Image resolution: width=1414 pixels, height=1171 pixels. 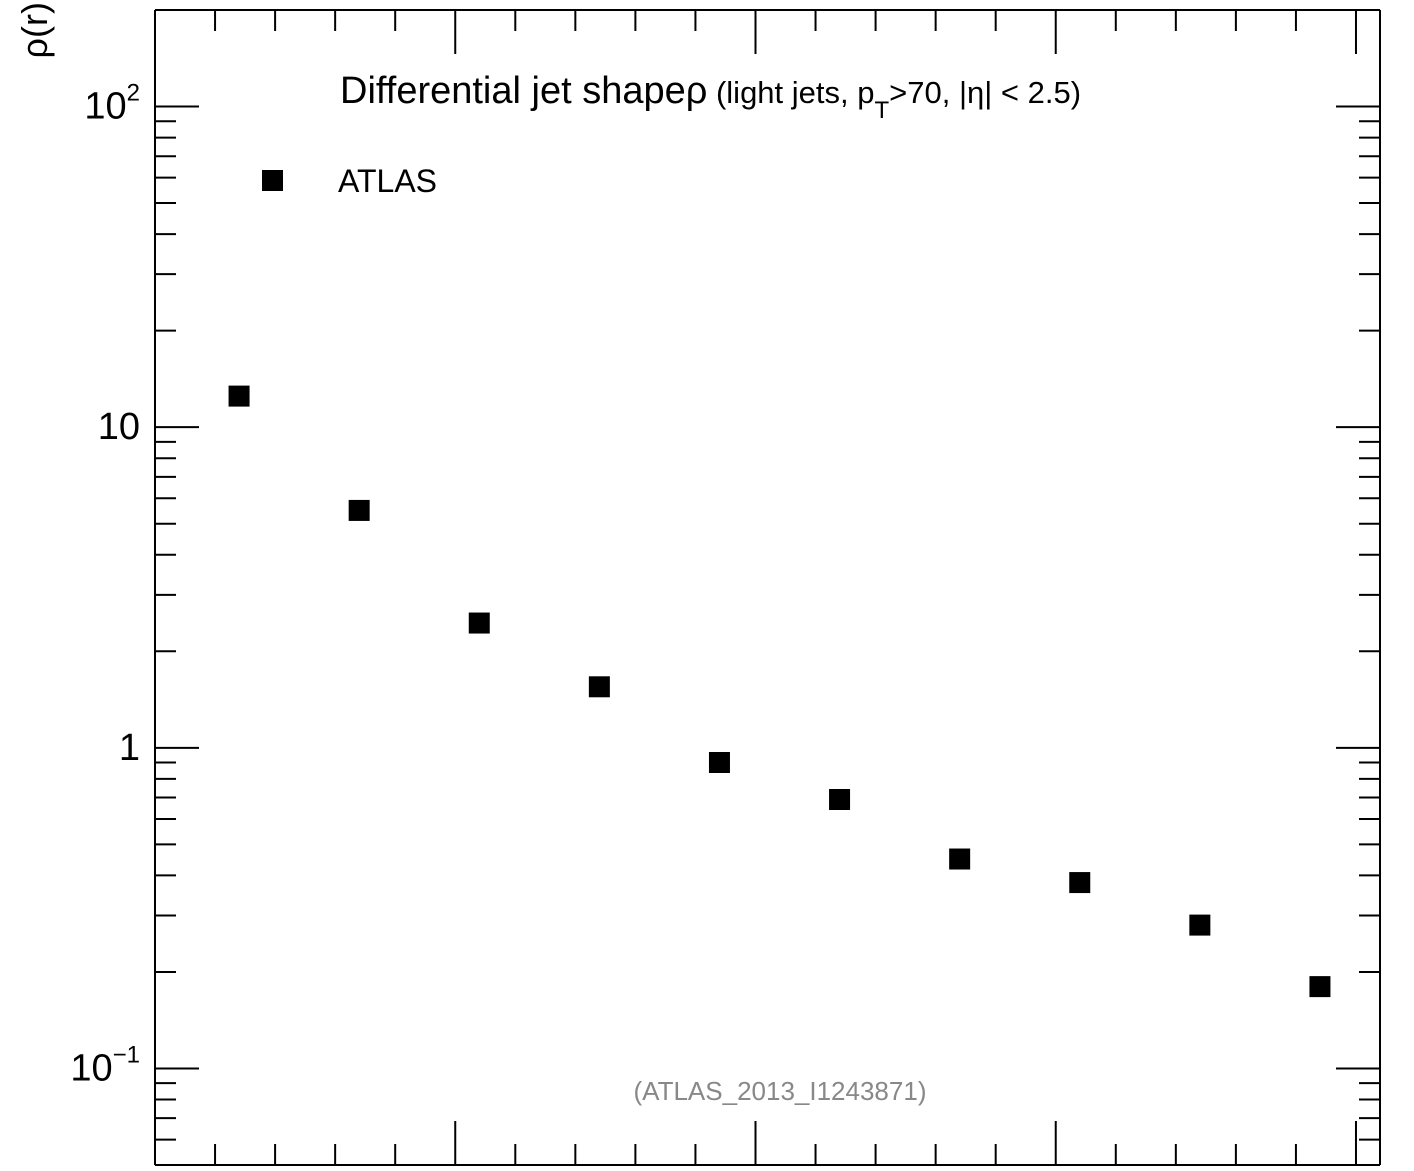 What do you see at coordinates (112, 104) in the screenshot?
I see `y-tick-label: 10²` at bounding box center [112, 104].